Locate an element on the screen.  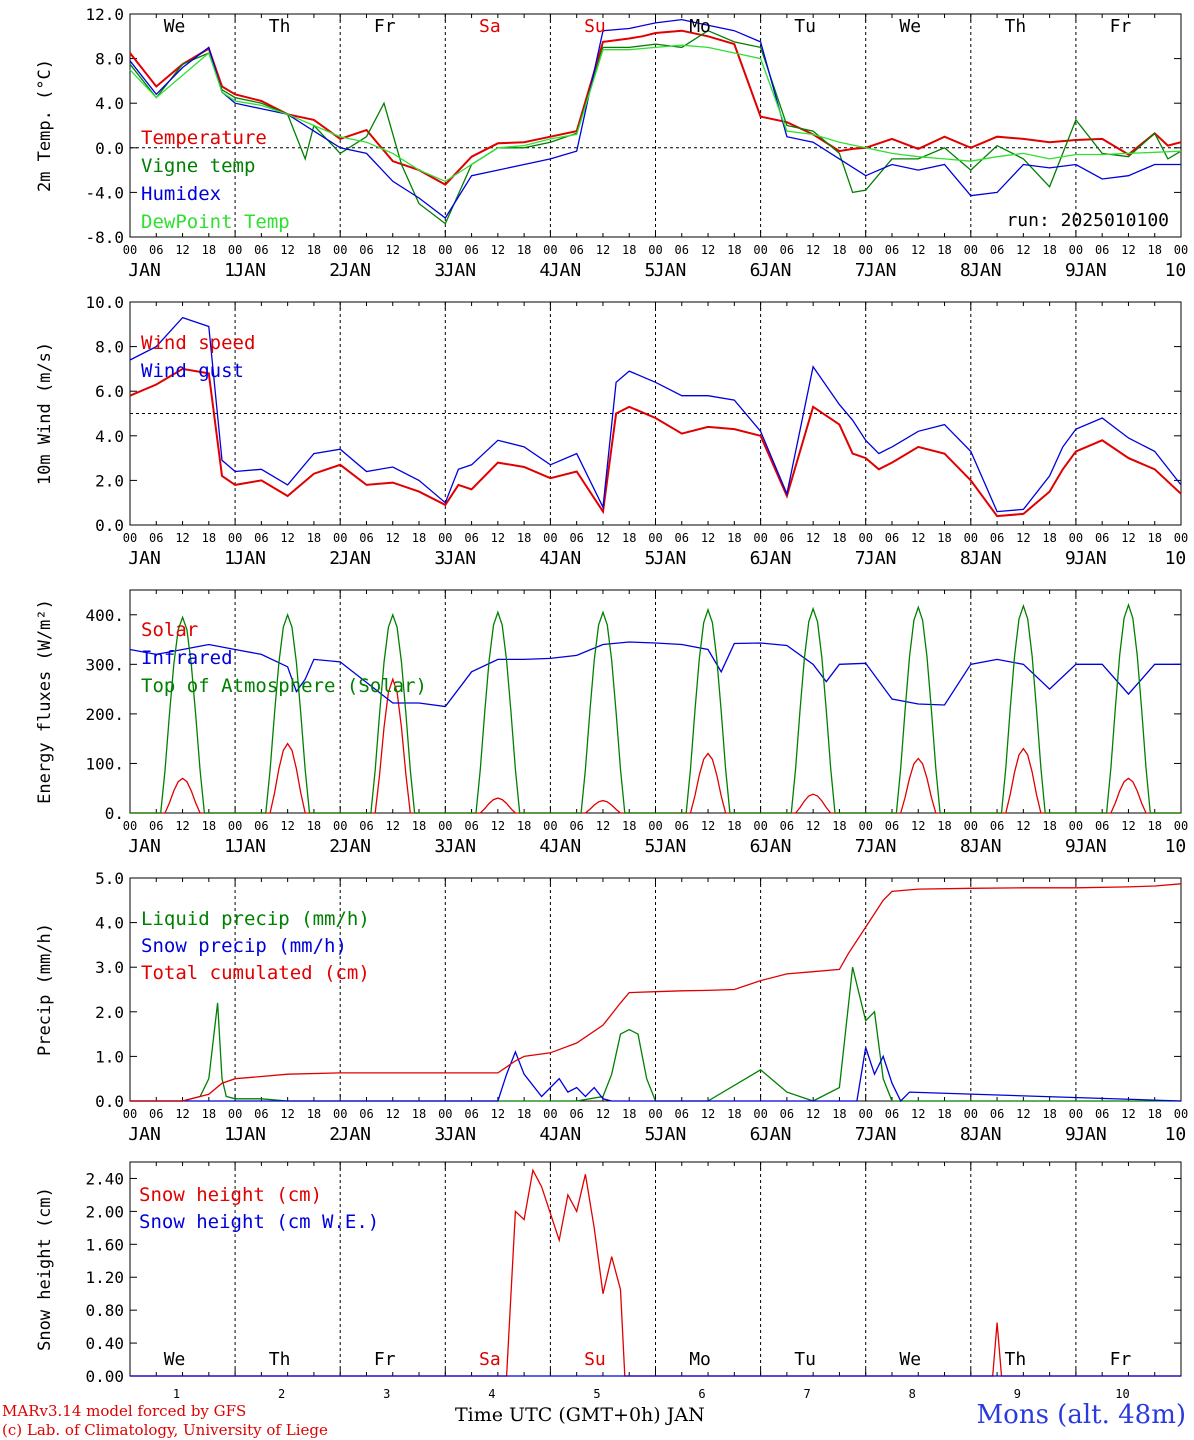
series-line-infrared is located at coordinates (655, 674).